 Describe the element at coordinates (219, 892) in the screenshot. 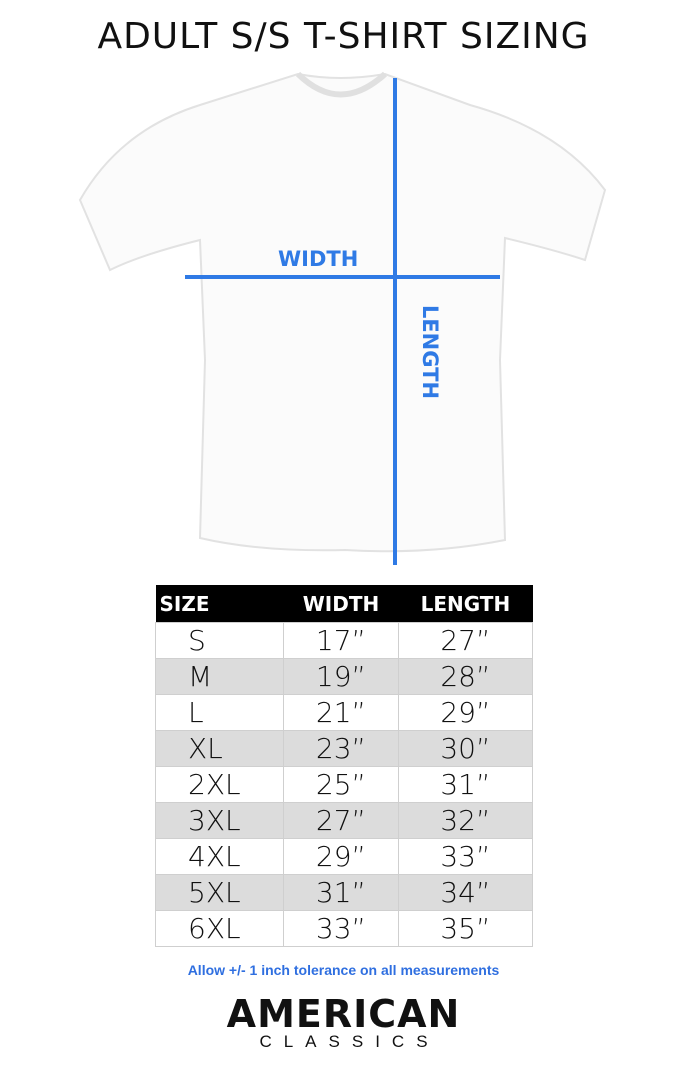

I see `cell-size: 5XL` at that location.